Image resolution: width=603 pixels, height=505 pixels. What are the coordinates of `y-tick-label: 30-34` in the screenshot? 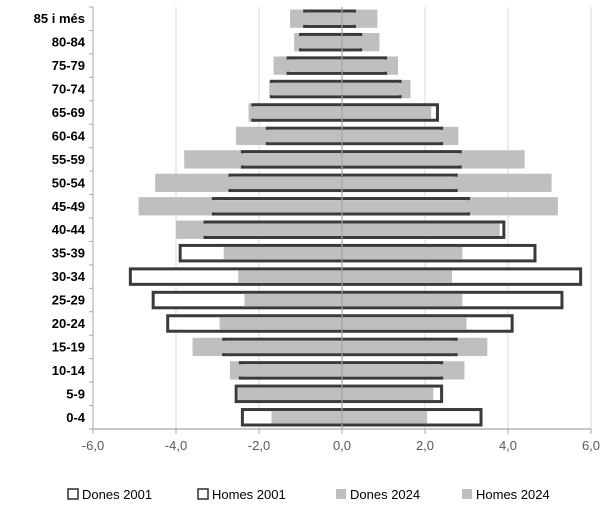 It's located at (69, 276).